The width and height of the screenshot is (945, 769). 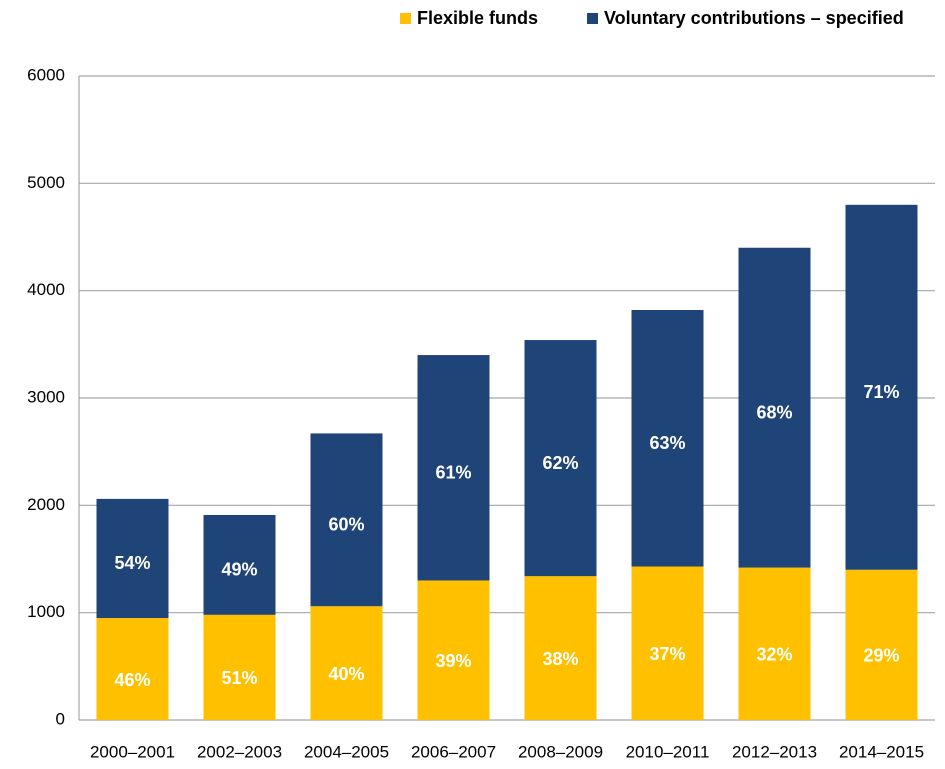 What do you see at coordinates (132, 751) in the screenshot?
I see `x-tick-label: 2000–2001` at bounding box center [132, 751].